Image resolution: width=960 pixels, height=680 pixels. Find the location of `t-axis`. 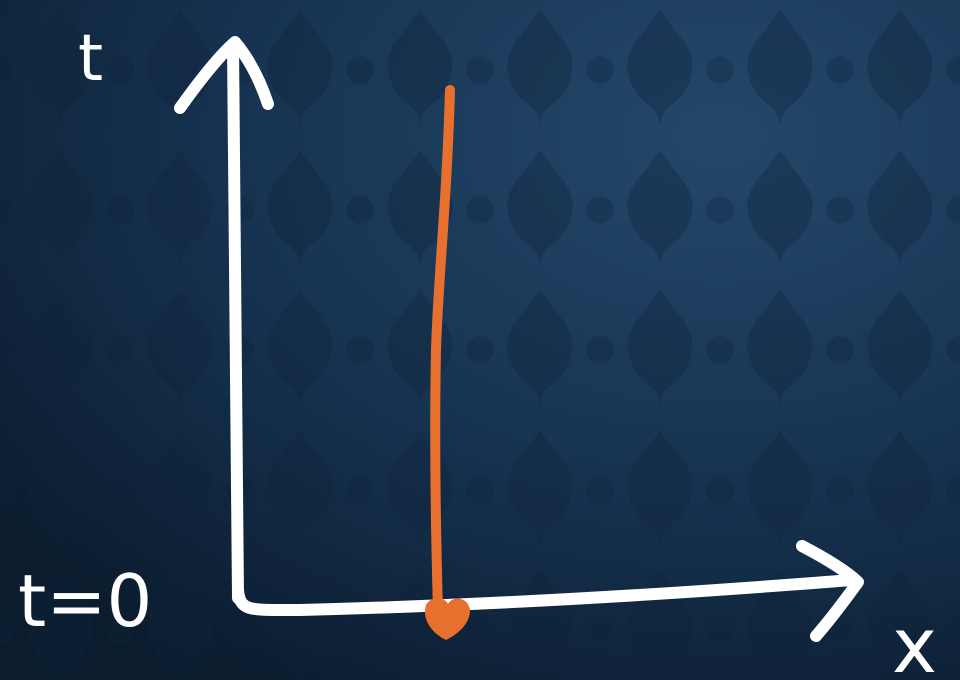

t-axis is located at coordinates (235, 321).